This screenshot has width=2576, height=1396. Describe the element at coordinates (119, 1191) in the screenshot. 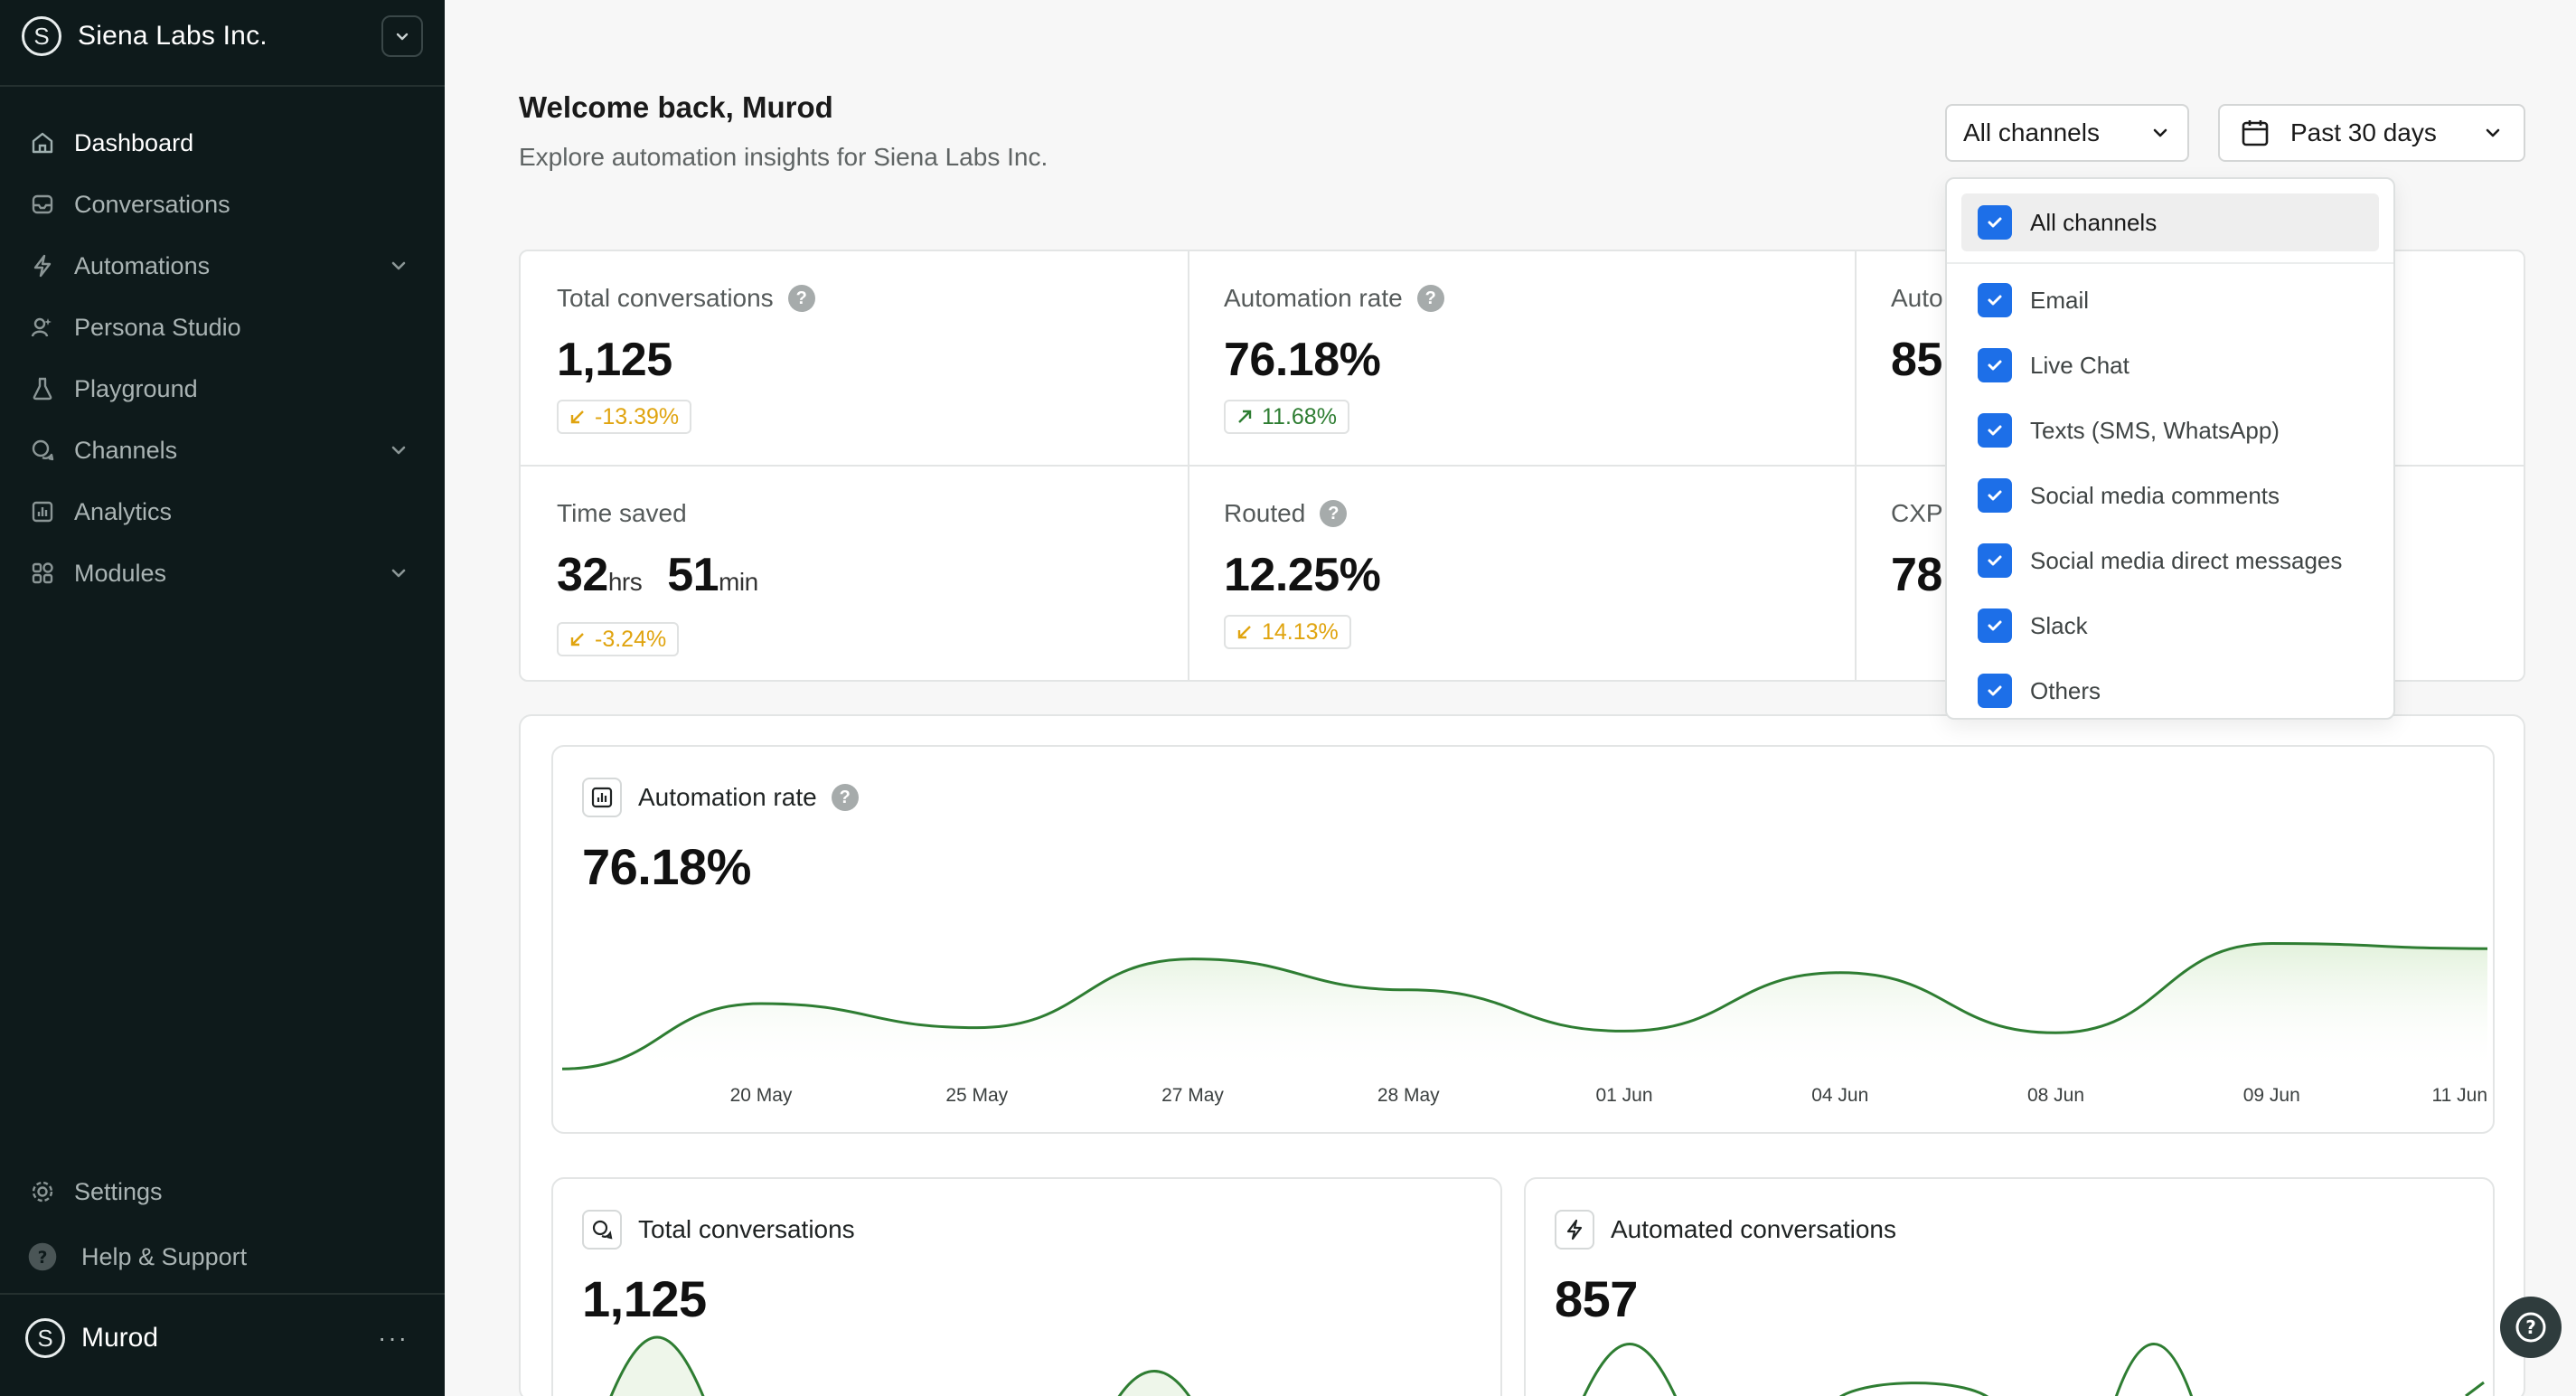

I see `sidebar-item-label: Settings` at that location.